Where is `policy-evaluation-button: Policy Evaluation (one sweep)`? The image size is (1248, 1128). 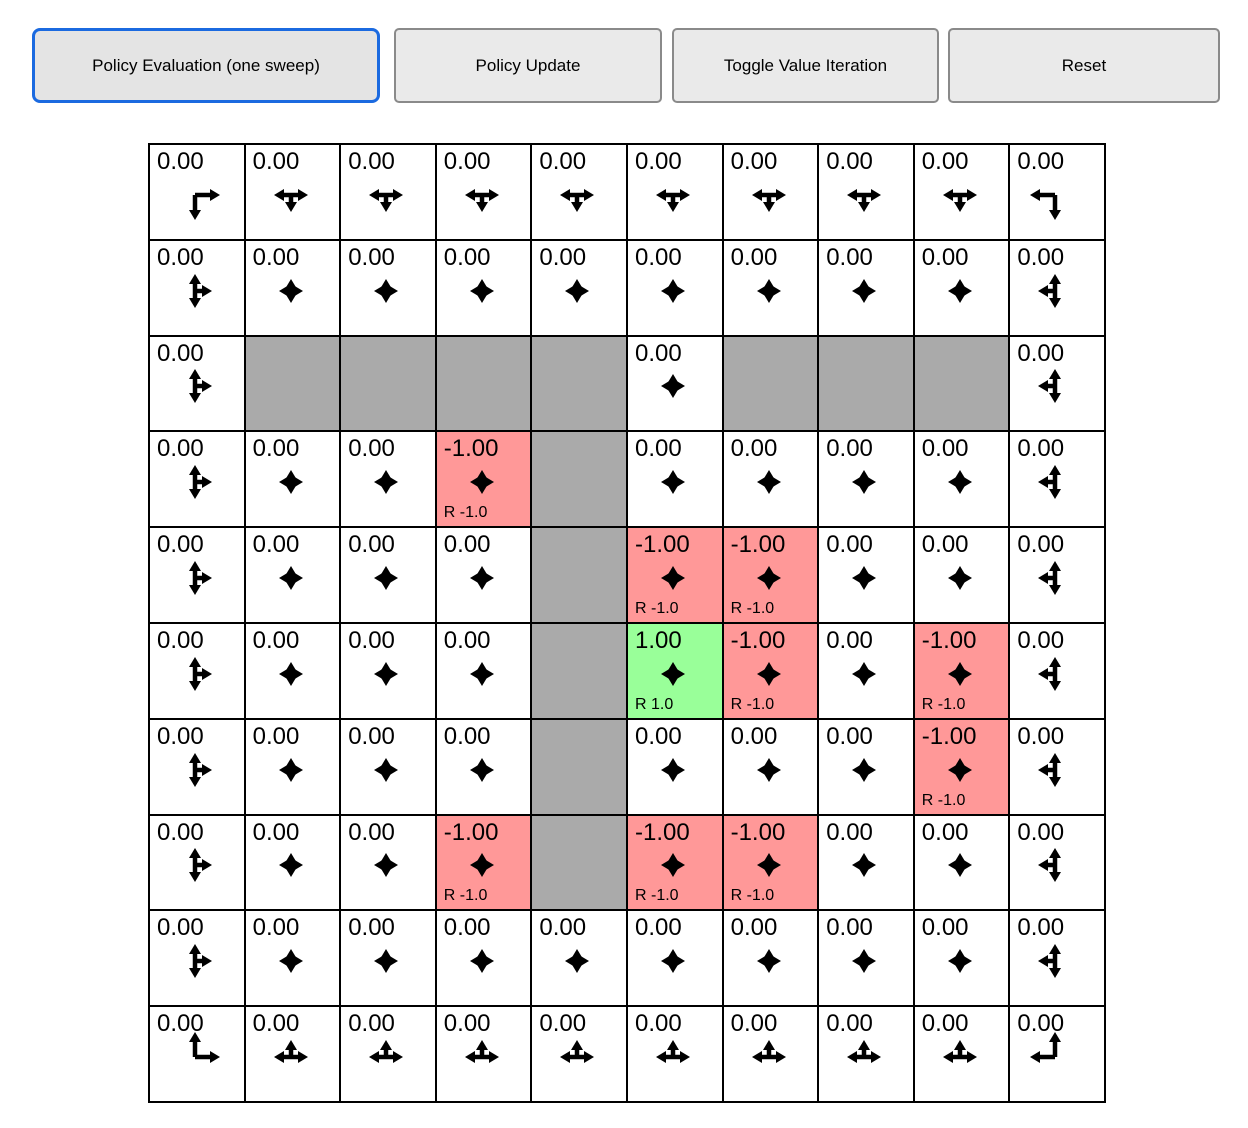 policy-evaluation-button: Policy Evaluation (one sweep) is located at coordinates (206, 65).